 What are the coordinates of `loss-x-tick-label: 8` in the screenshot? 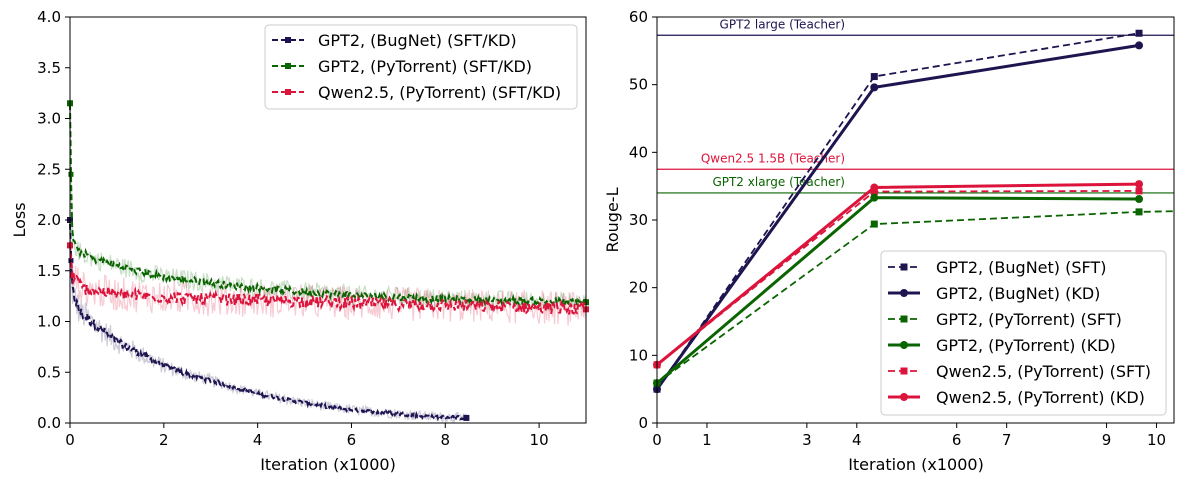 It's located at (445, 440).